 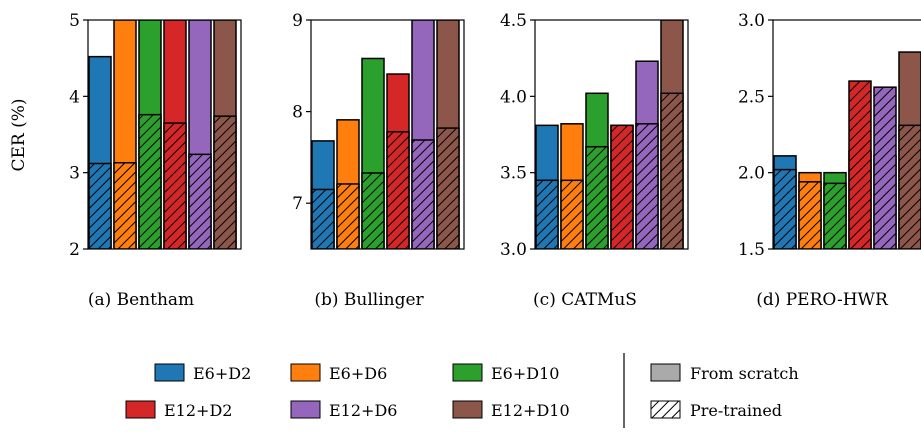 What do you see at coordinates (141, 300) in the screenshot?
I see `caption-bentham: (a) Bentham` at bounding box center [141, 300].